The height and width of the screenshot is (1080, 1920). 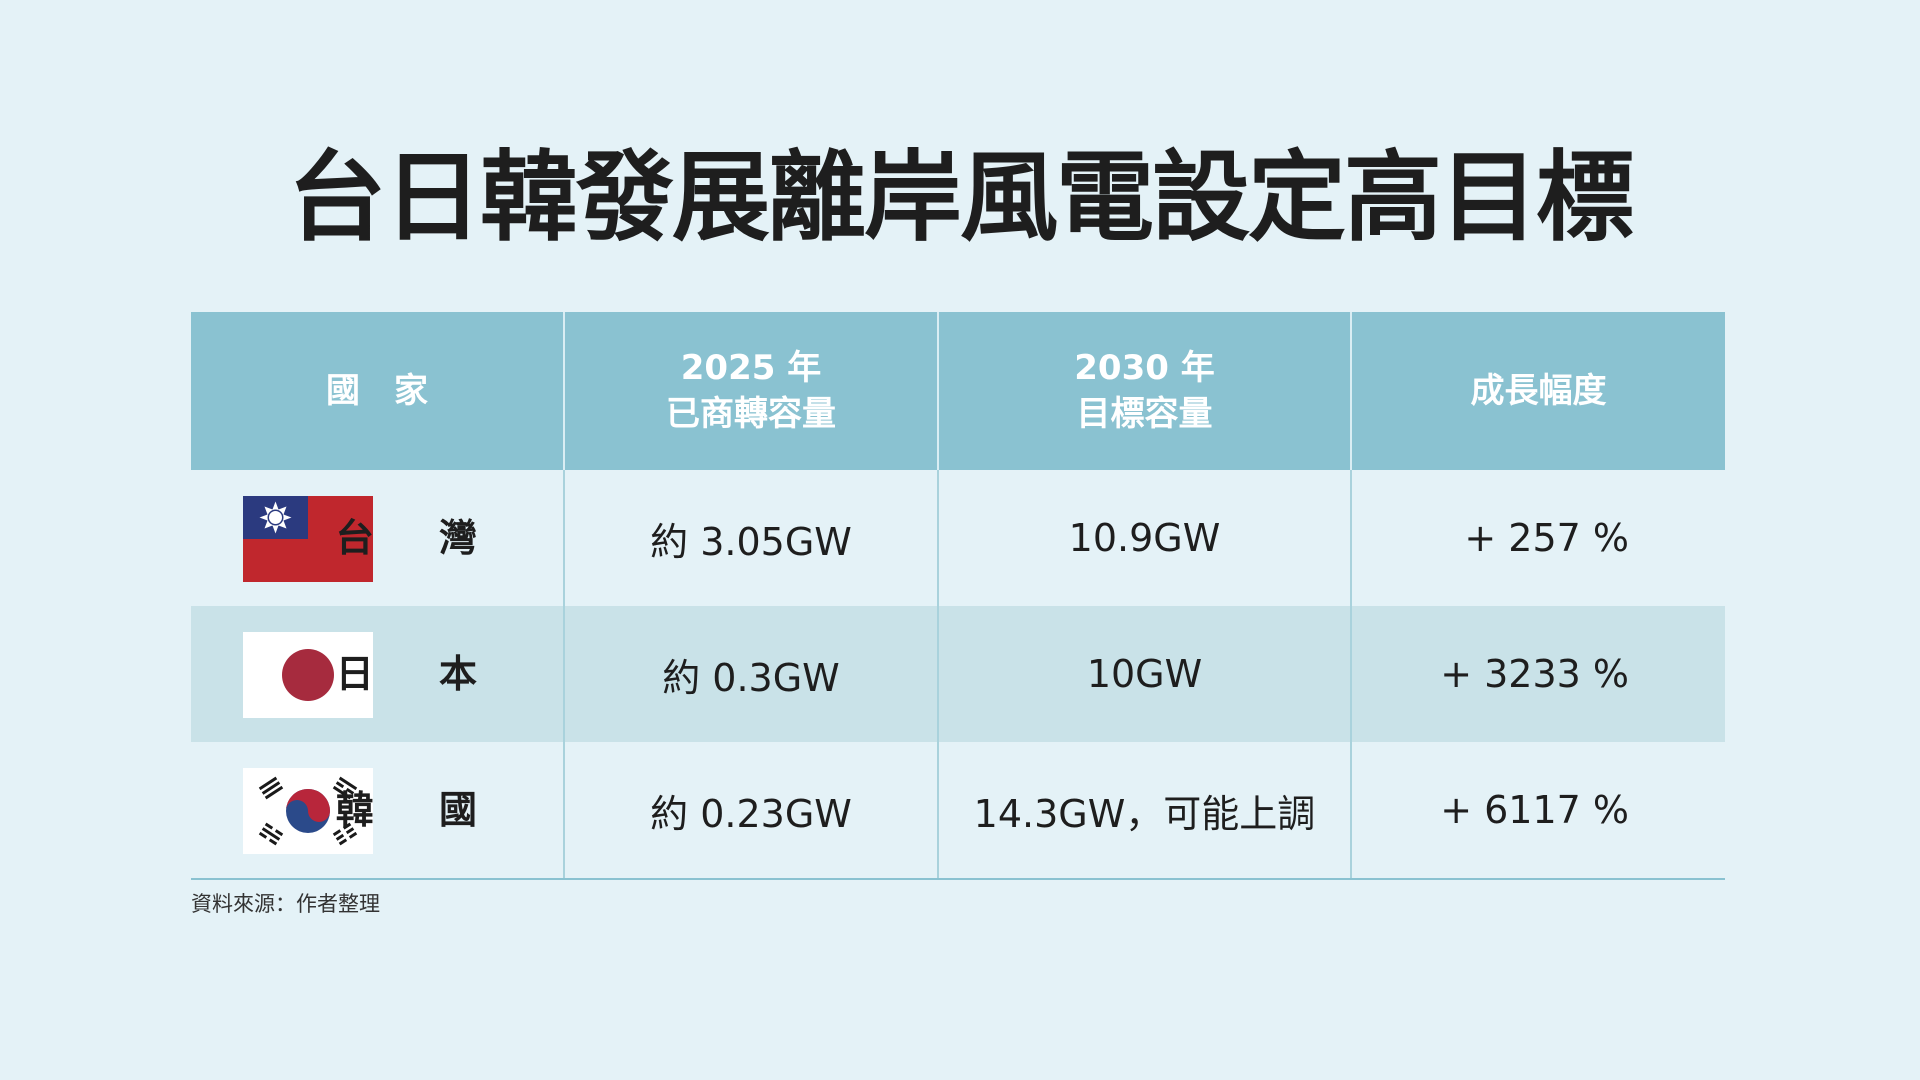 I want to click on taiwan-flag-icon, so click(x=308, y=539).